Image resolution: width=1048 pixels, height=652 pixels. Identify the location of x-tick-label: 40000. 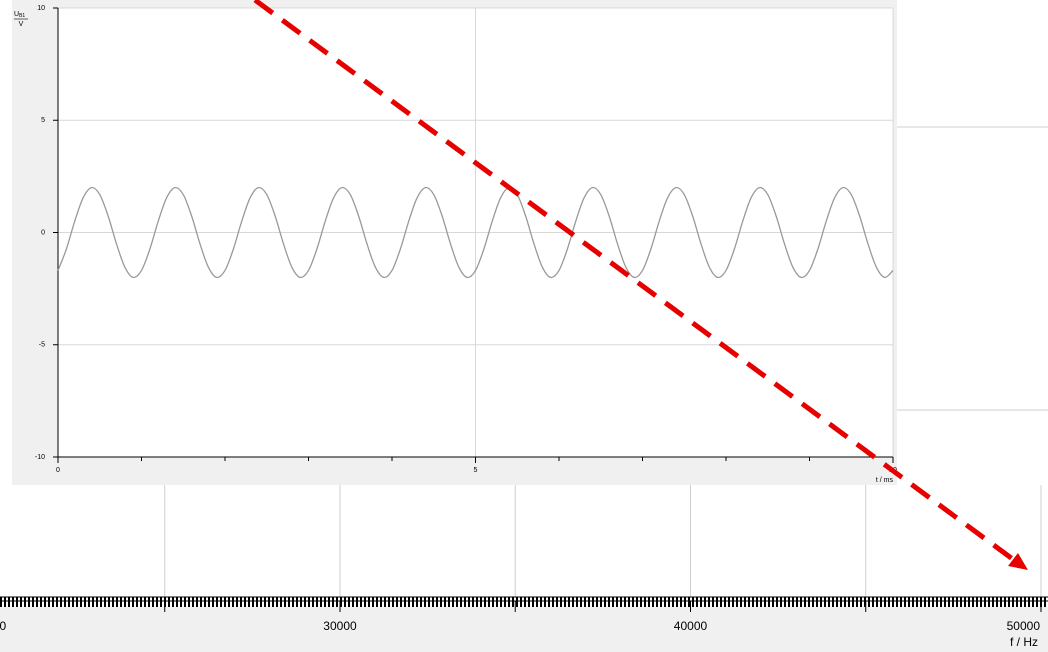
(691, 626).